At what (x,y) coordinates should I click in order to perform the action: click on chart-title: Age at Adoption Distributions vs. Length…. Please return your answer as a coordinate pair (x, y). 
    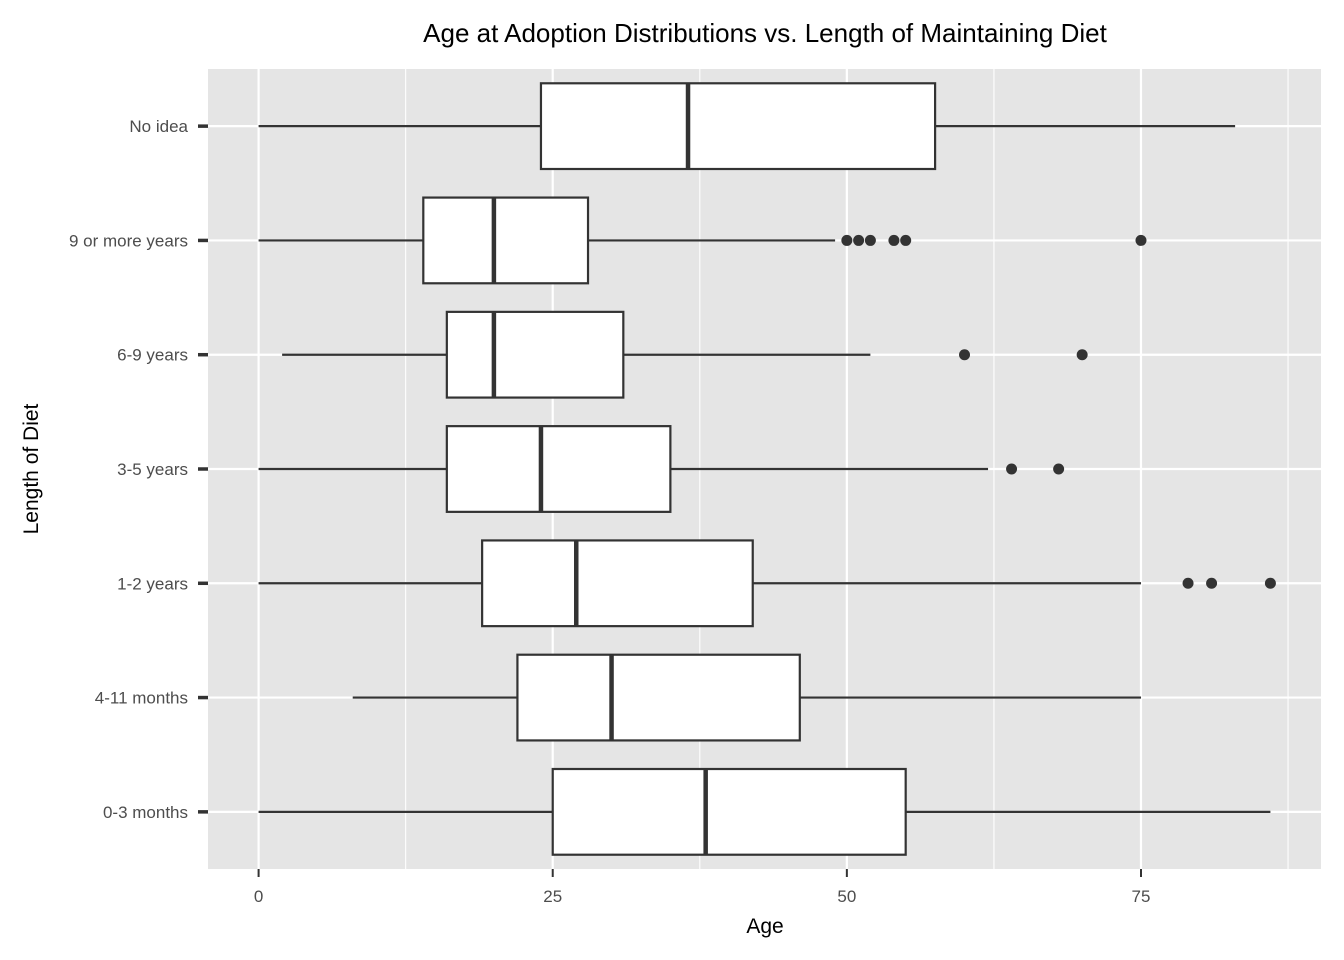
    Looking at the image, I should click on (765, 33).